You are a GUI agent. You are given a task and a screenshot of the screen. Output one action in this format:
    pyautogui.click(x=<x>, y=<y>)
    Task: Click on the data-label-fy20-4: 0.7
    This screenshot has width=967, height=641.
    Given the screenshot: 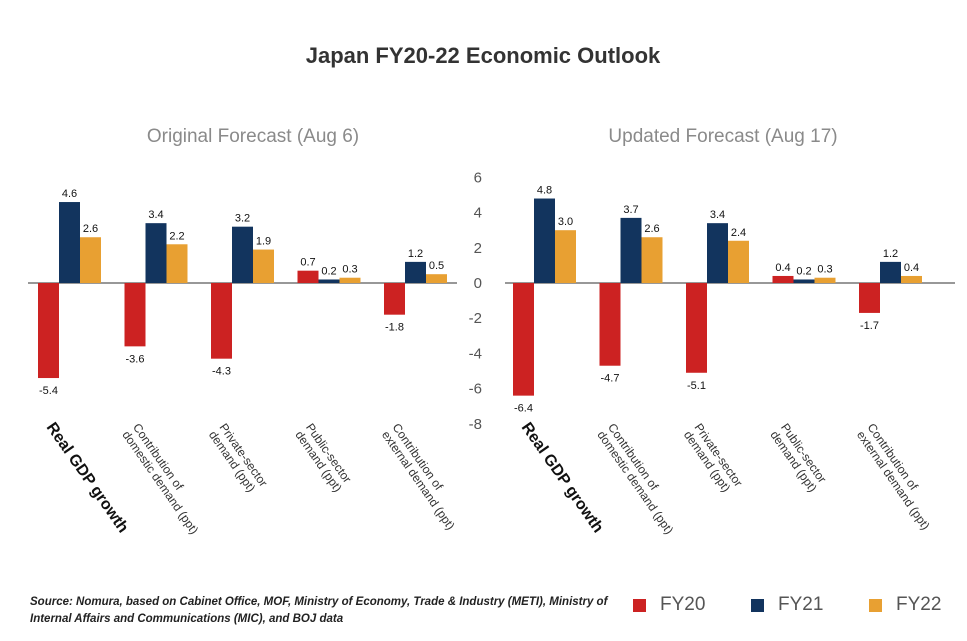 What is the action you would take?
    pyautogui.click(x=307, y=263)
    